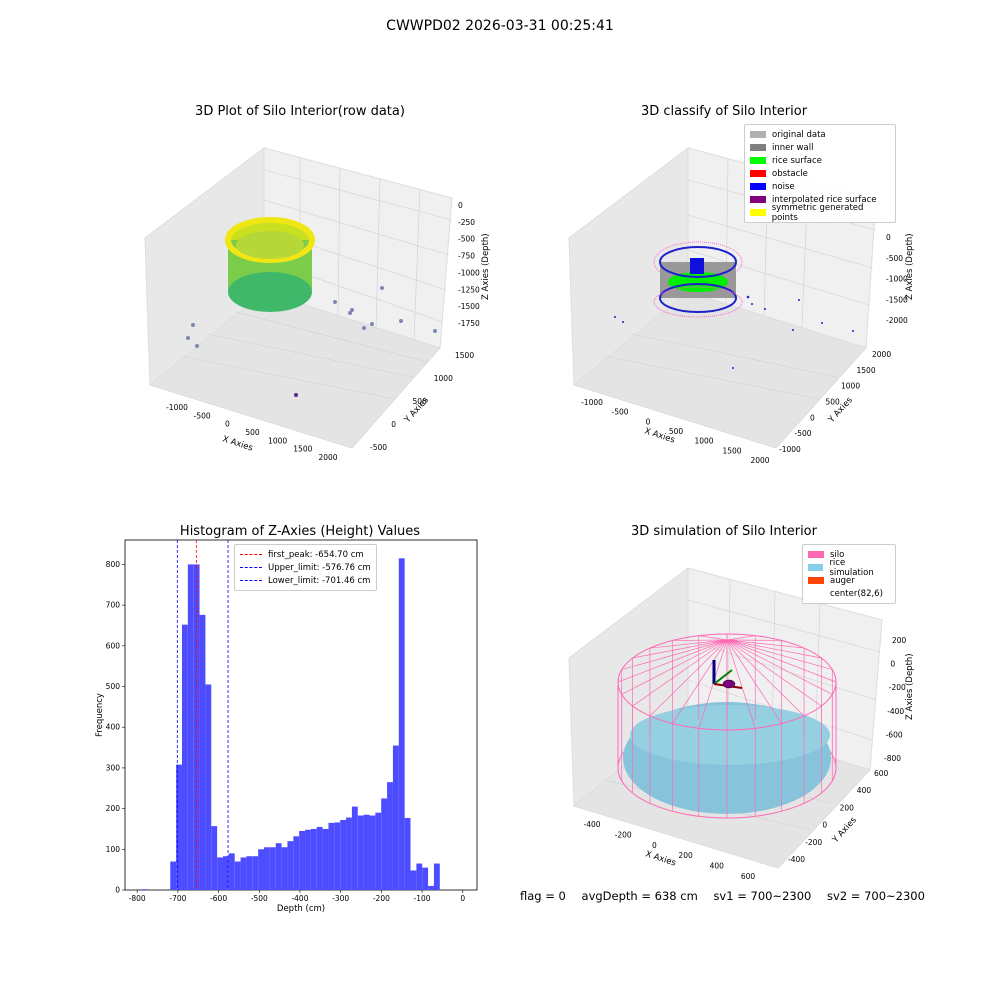 This screenshot has width=1000, height=1000. What do you see at coordinates (316, 554) in the screenshot?
I see `legend-label: first_peak: -654.70 cm` at bounding box center [316, 554].